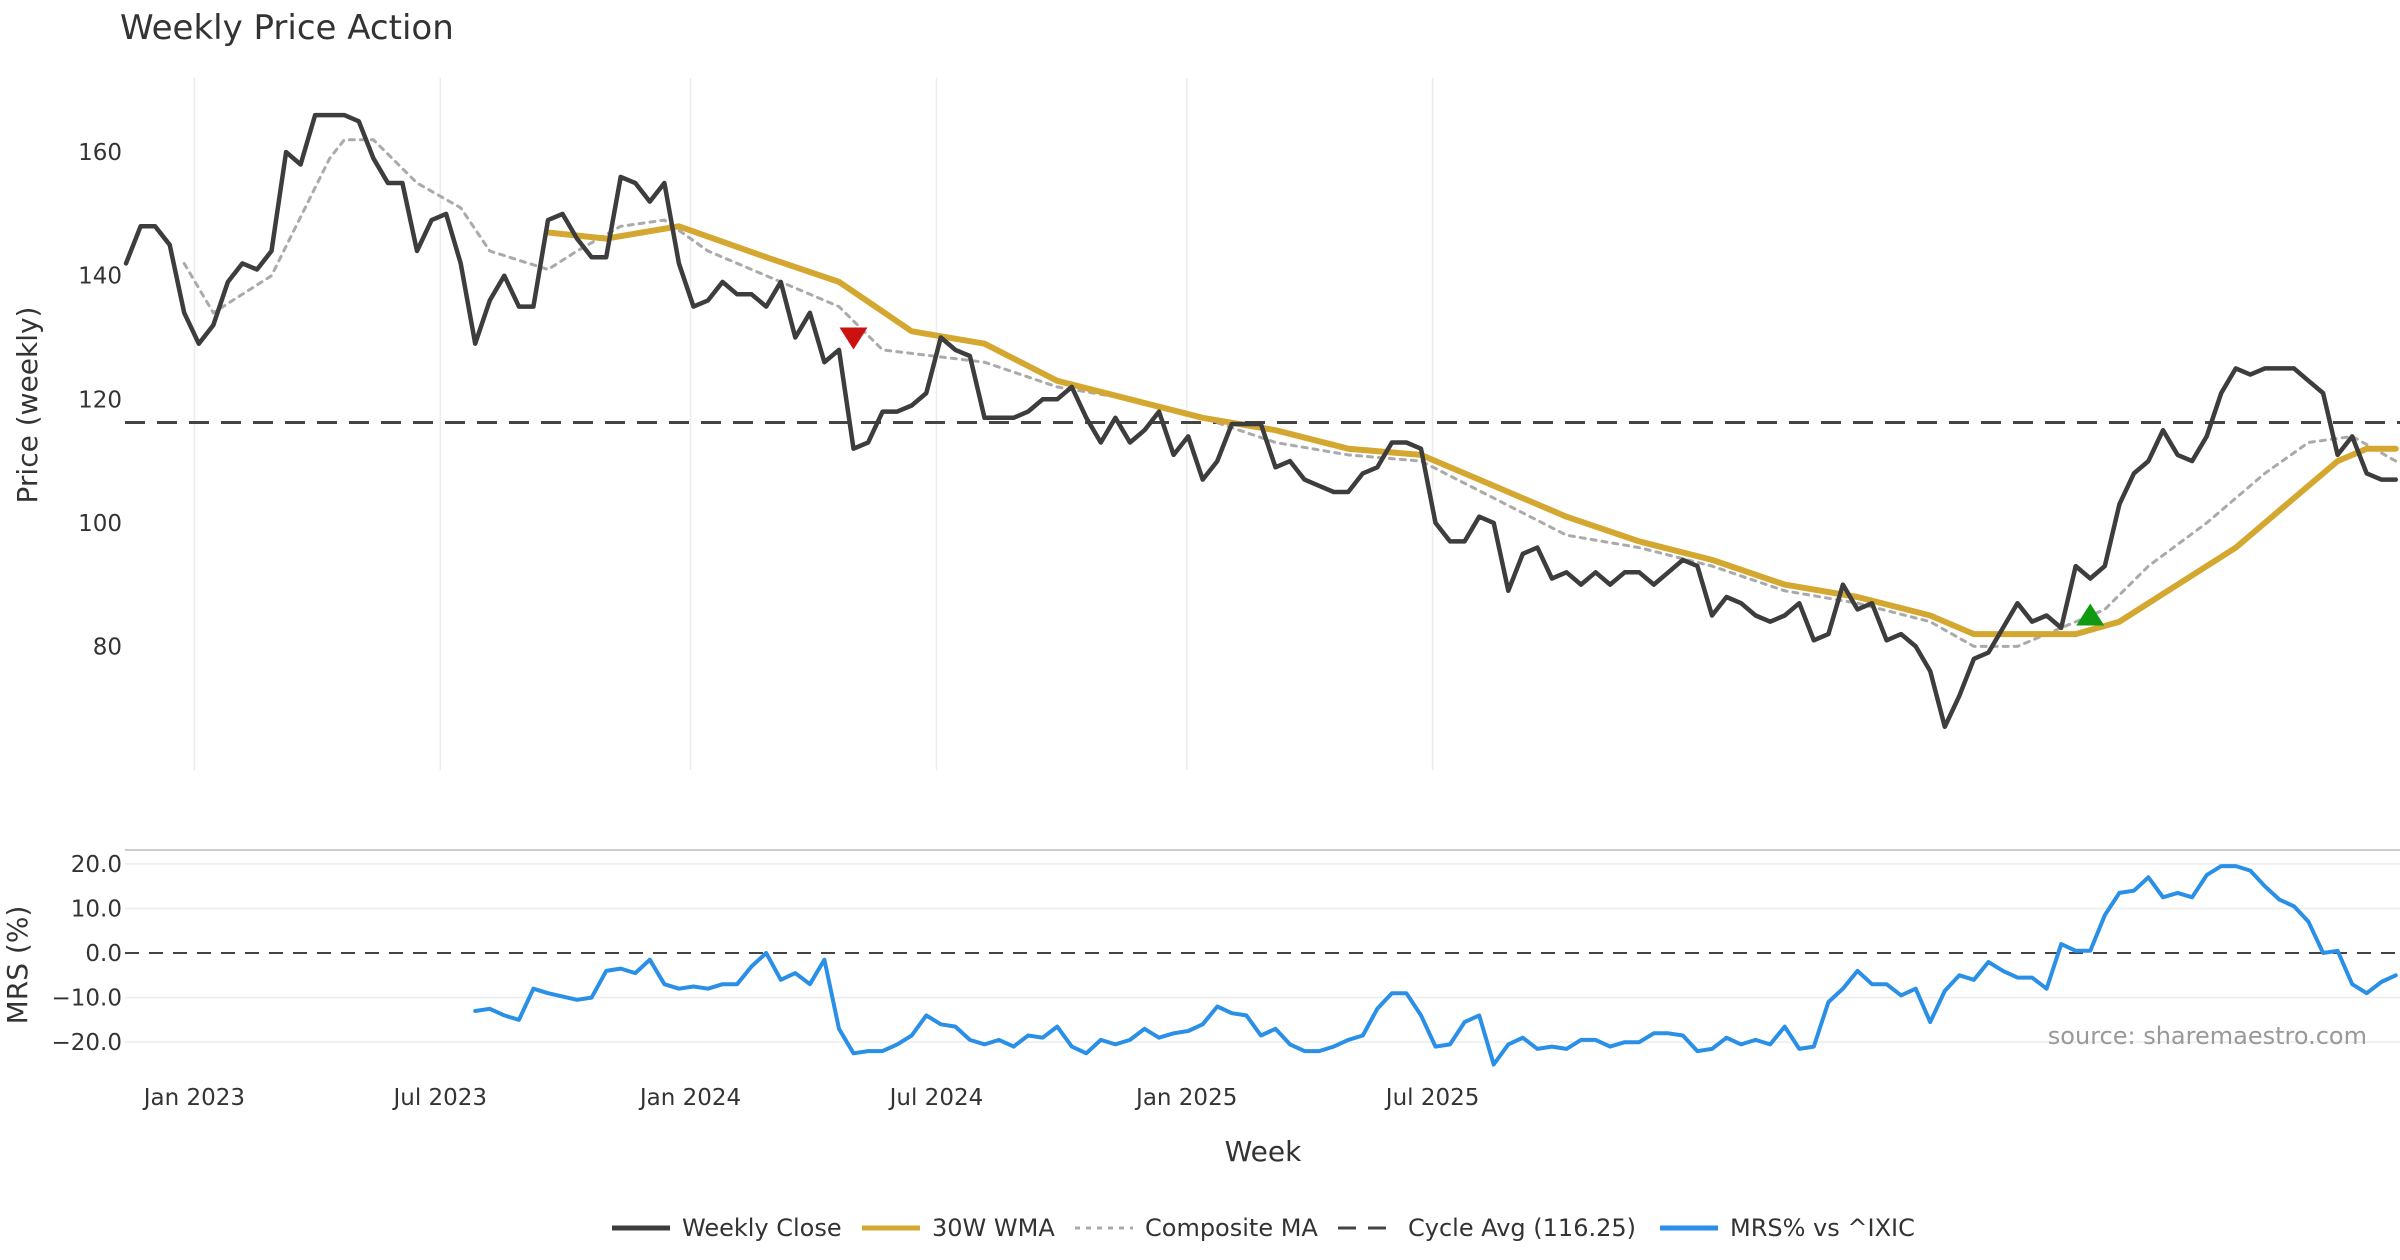 This screenshot has height=1260, width=2400. Describe the element at coordinates (2207, 1036) in the screenshot. I see `source-text: source: sharemaestro.com` at that location.